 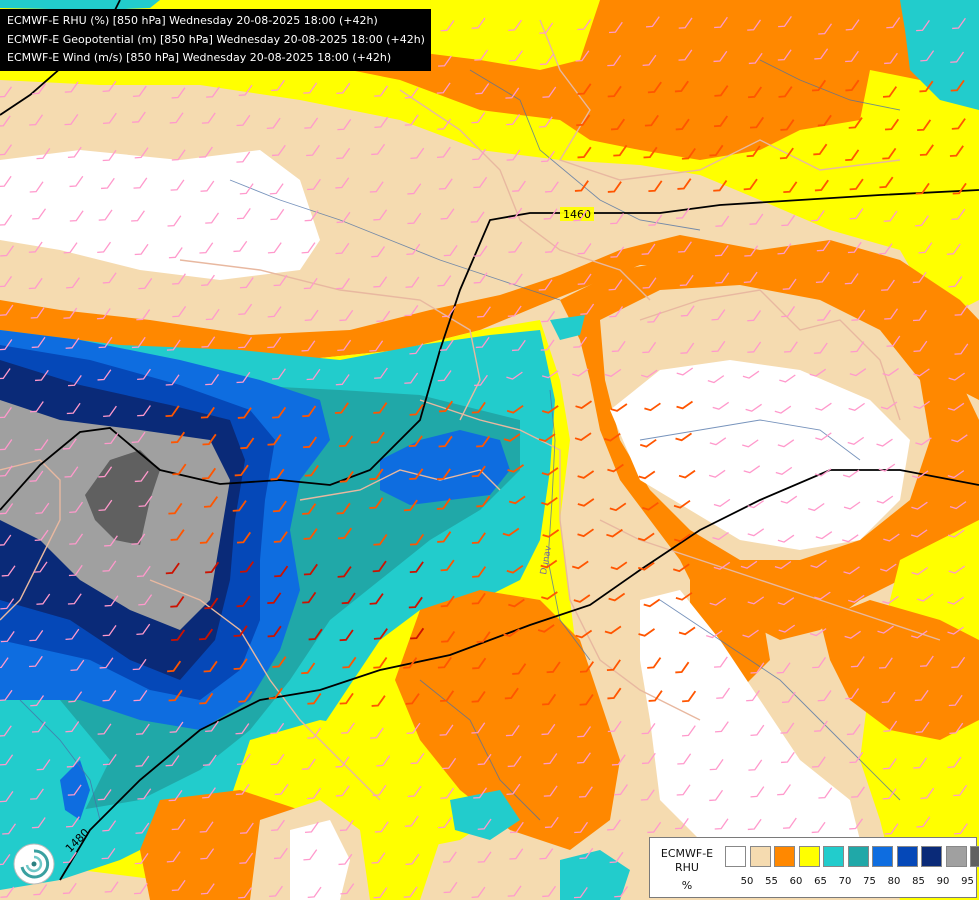 What do you see at coordinates (894, 881) in the screenshot?
I see `legend-tick: 80` at bounding box center [894, 881].